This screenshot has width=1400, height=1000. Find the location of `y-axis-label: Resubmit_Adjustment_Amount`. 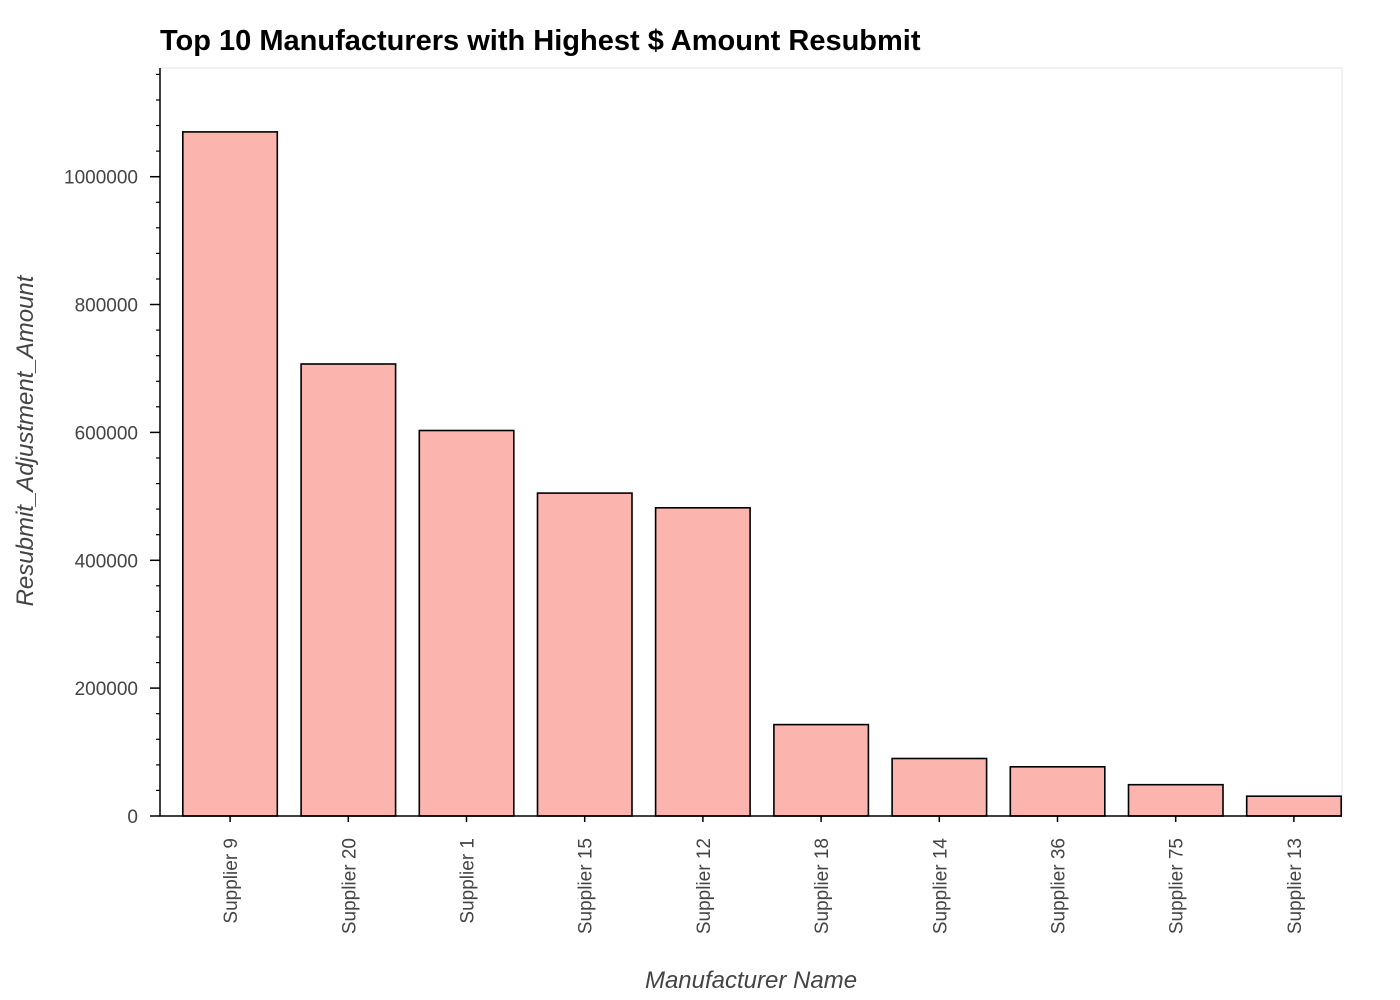

y-axis-label: Resubmit_Adjustment_Amount is located at coordinates (25, 440).